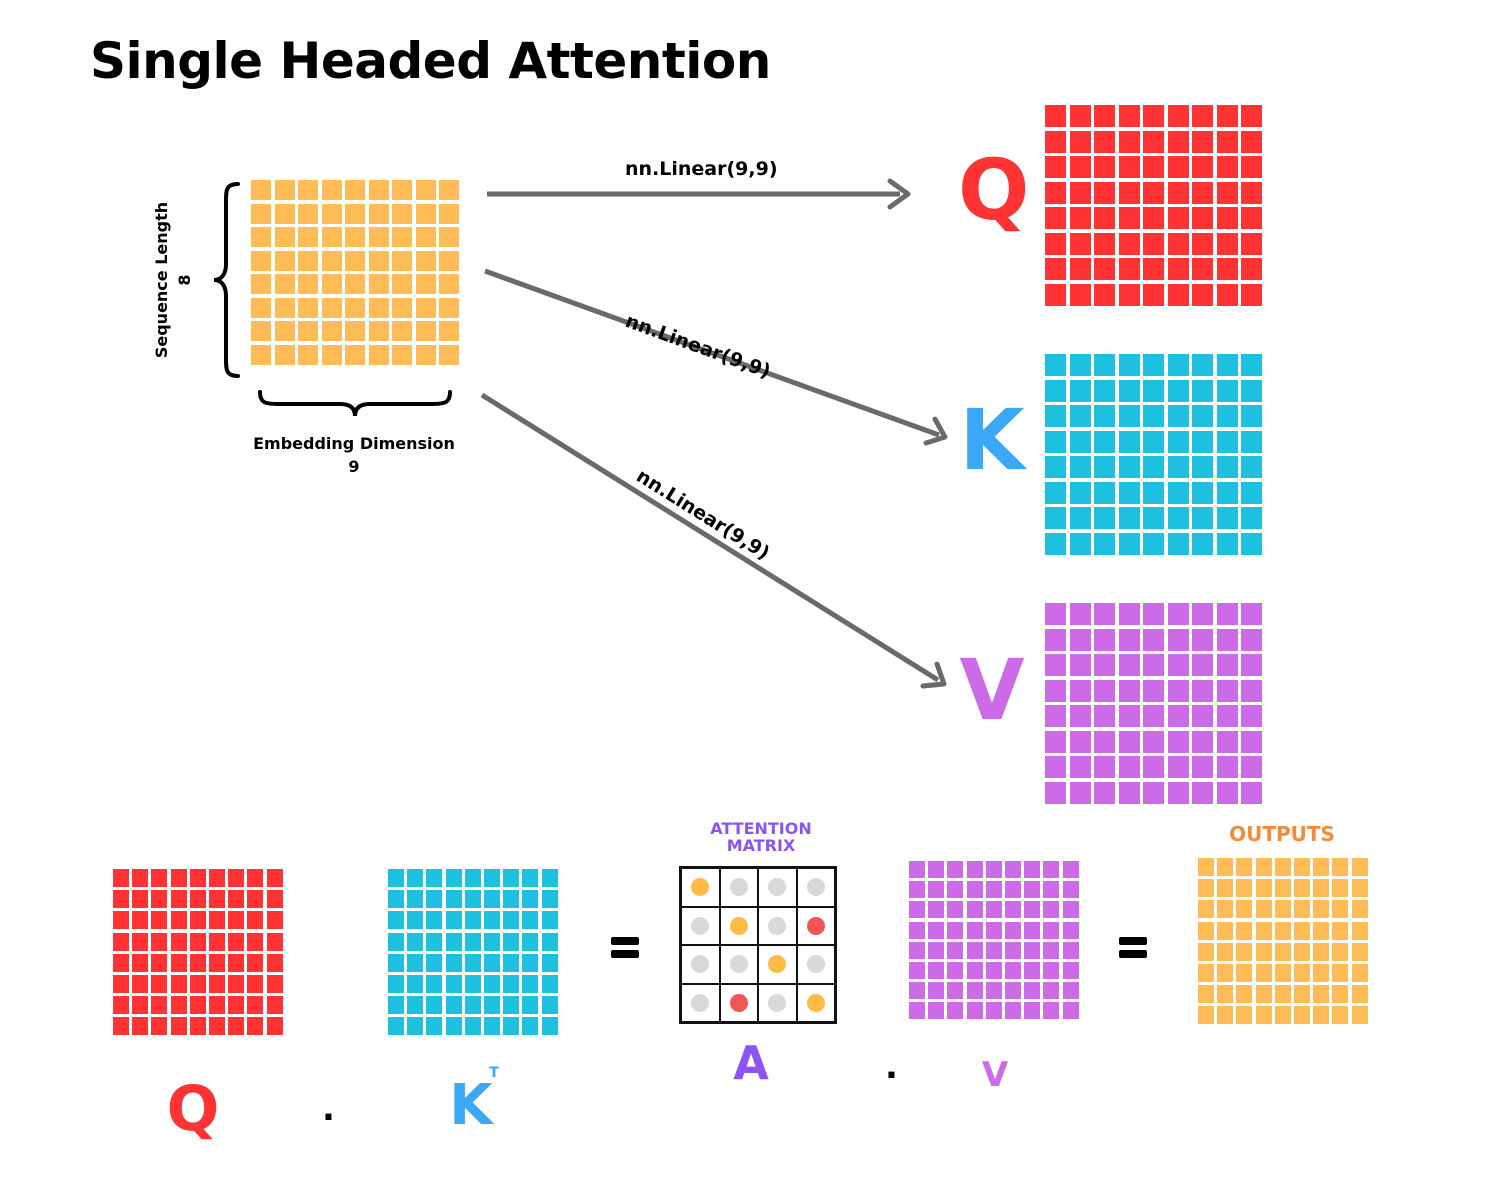  Describe the element at coordinates (198, 952) in the screenshot. I see `equation-query-matrix` at that location.